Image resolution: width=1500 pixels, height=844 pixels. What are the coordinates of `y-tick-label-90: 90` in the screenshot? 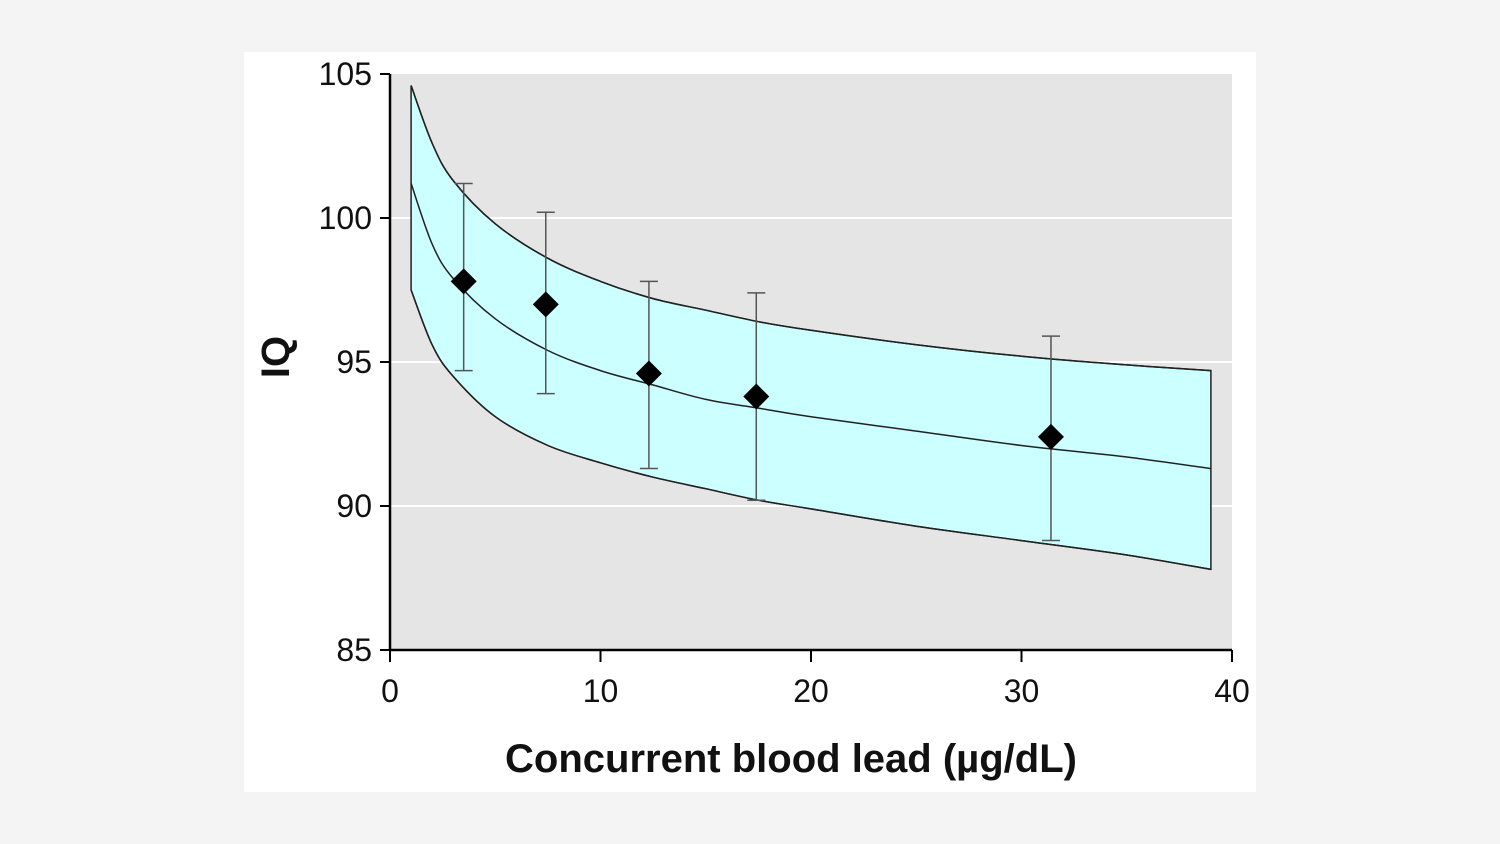 It's located at (354, 506).